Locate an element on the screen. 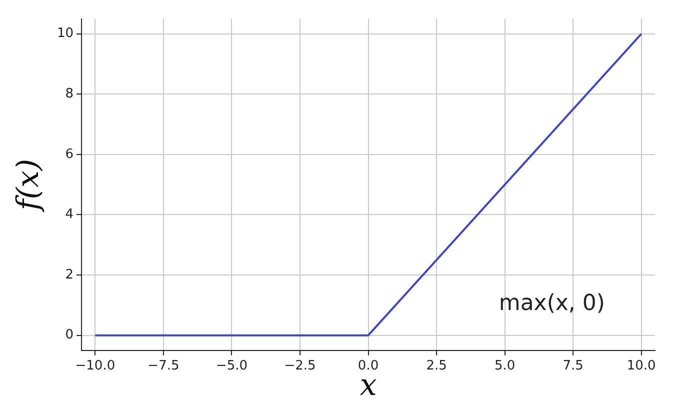  x-tick-label: −7.5 is located at coordinates (164, 366).